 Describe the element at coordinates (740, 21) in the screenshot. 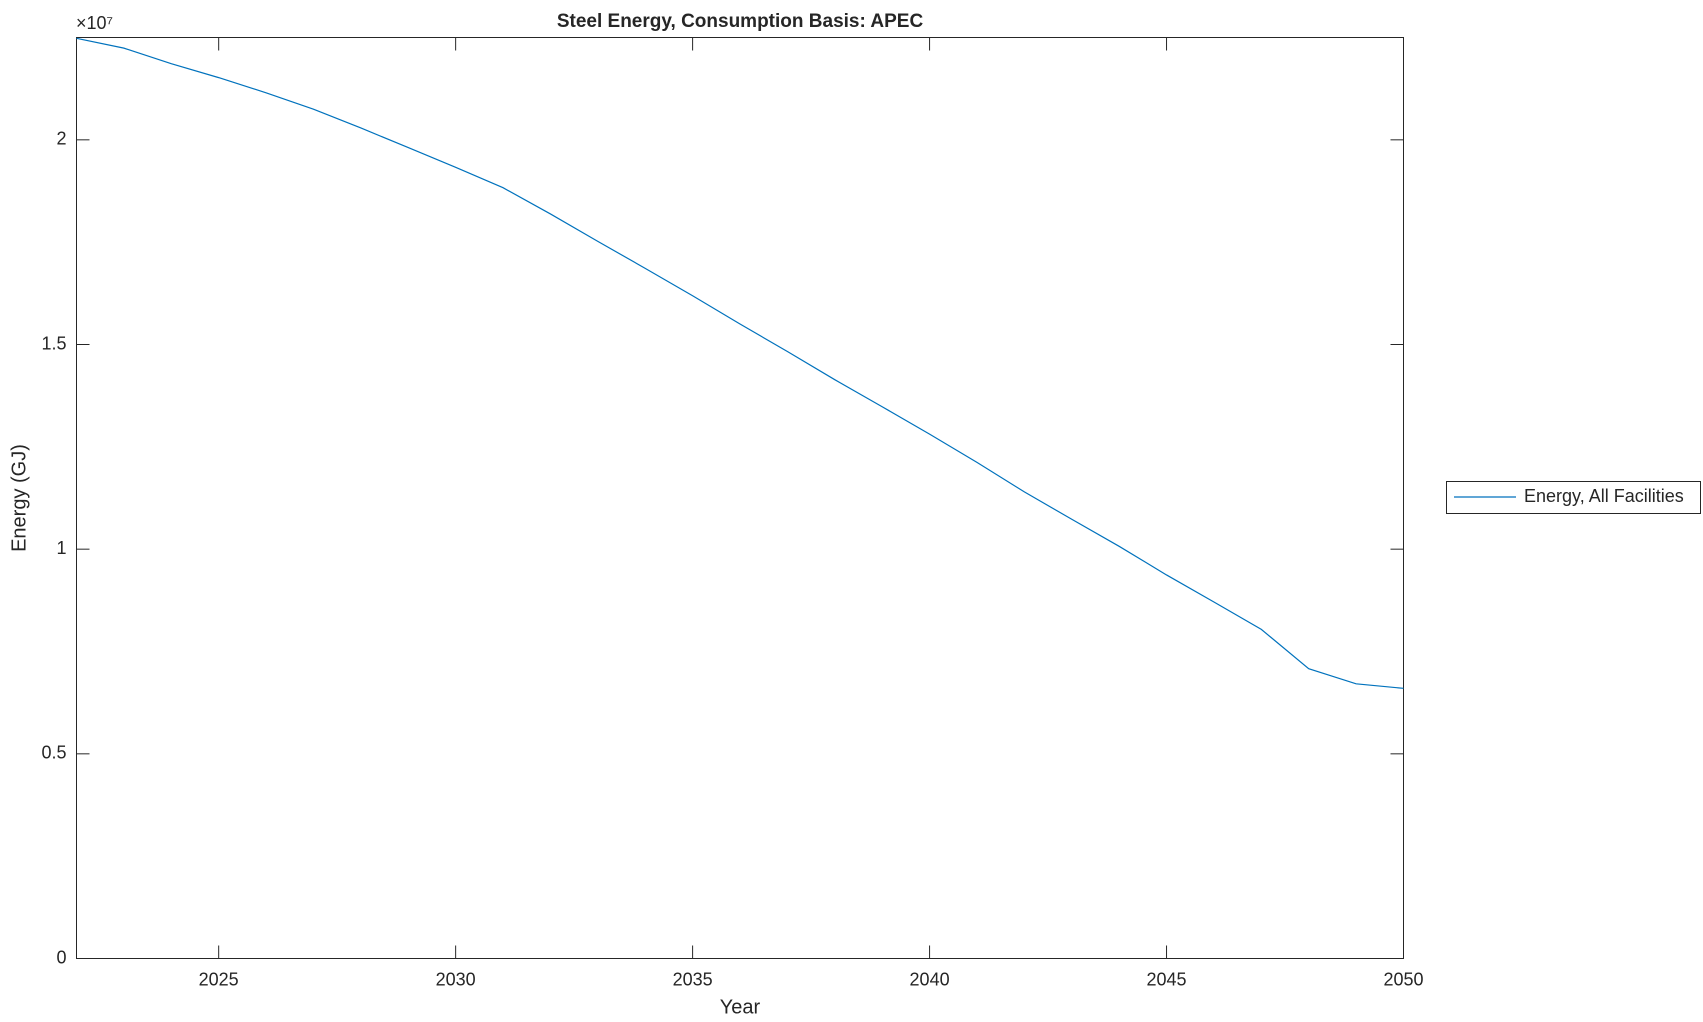

I see `chart-title: Steel Energy, Consumption Basis: APEC` at that location.